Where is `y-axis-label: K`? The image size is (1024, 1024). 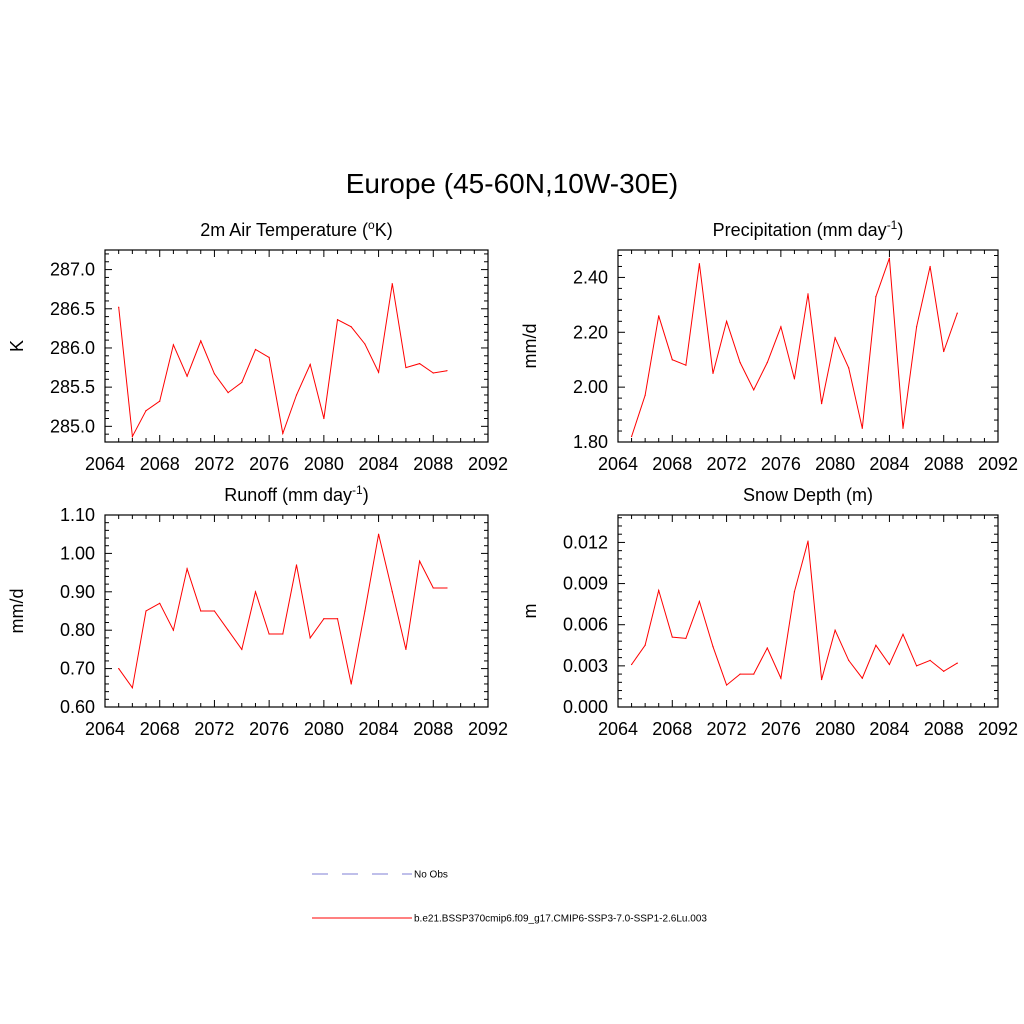 y-axis-label: K is located at coordinates (17, 346).